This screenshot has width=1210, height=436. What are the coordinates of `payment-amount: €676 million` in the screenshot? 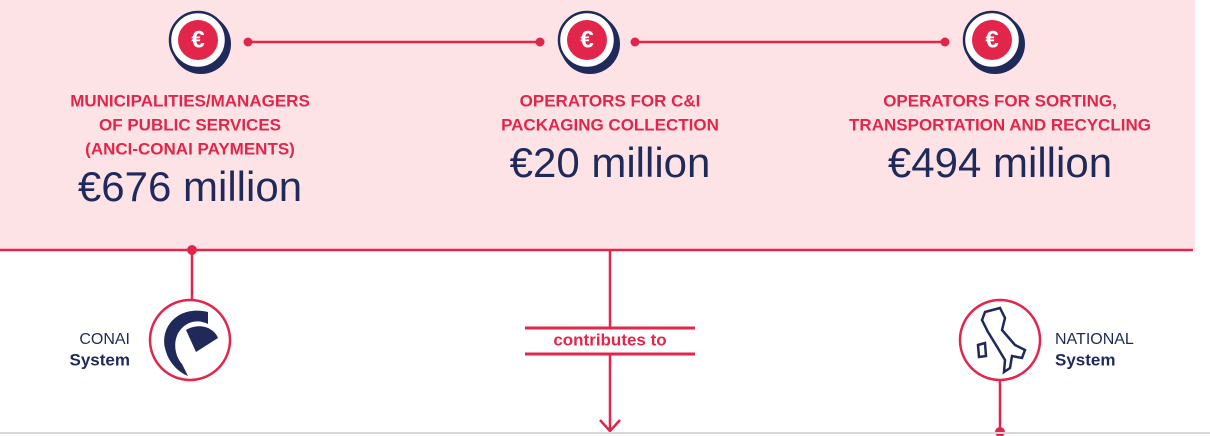 It's located at (190, 186).